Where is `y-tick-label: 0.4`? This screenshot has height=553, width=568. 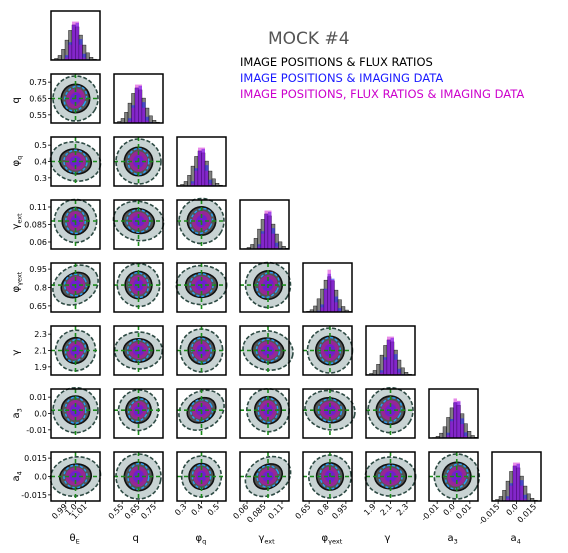 y-tick-label: 0.4 is located at coordinates (40, 162).